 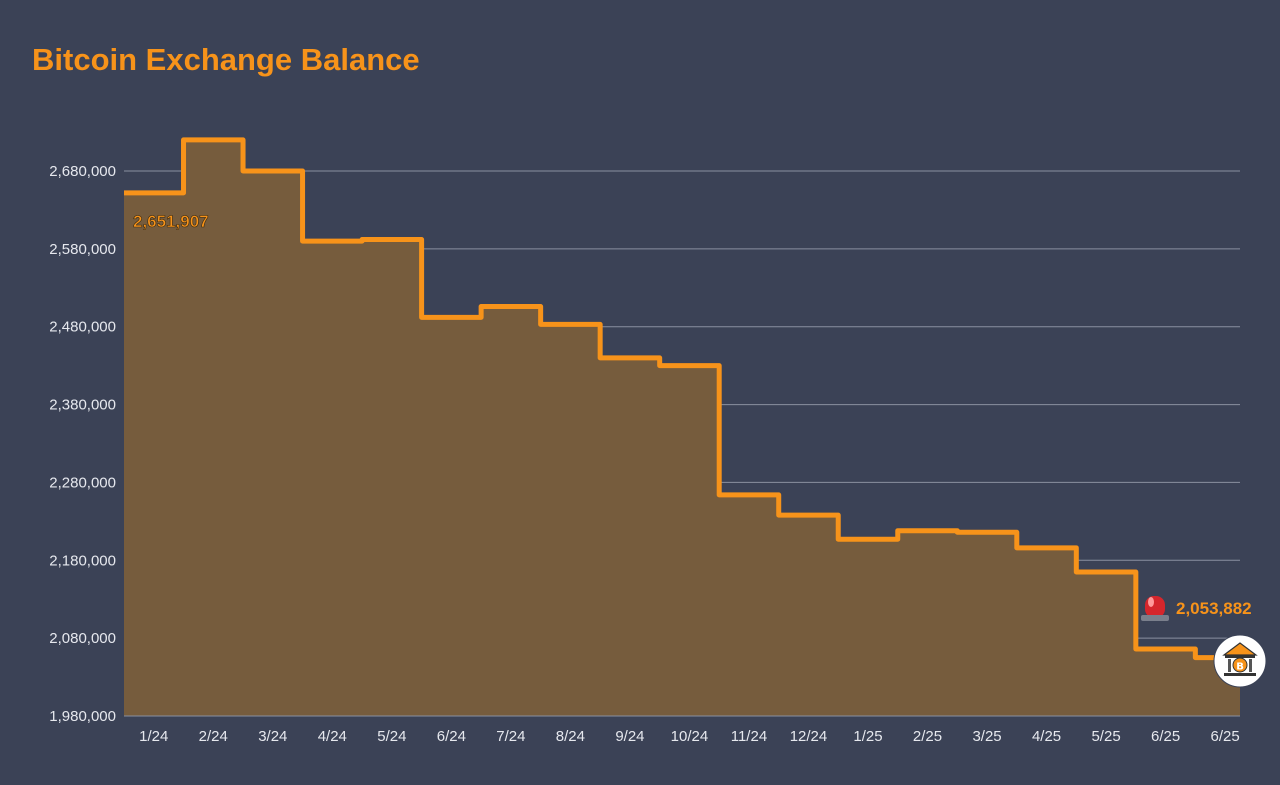 I want to click on last-value-label: 2,053,882, so click(x=1214, y=608).